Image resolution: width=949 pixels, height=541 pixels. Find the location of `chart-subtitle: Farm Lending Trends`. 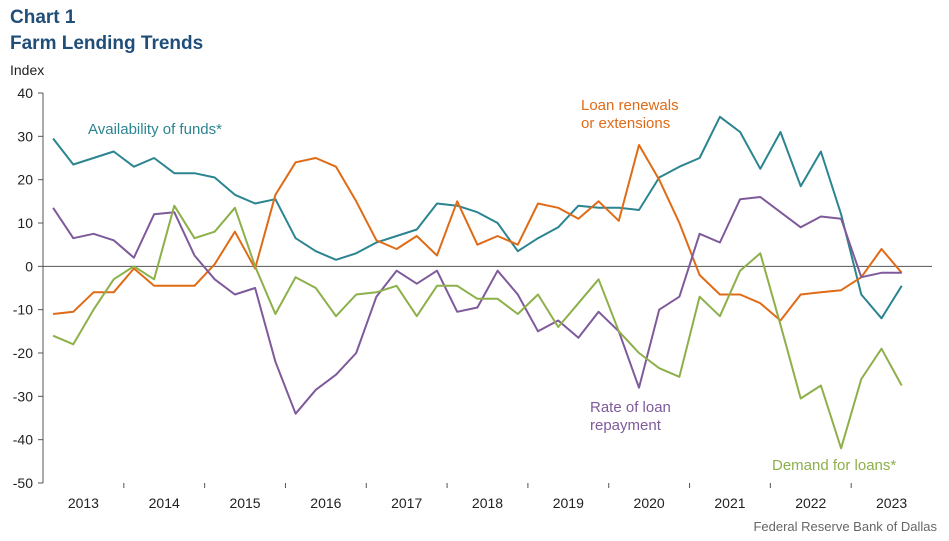

chart-subtitle: Farm Lending Trends is located at coordinates (107, 43).